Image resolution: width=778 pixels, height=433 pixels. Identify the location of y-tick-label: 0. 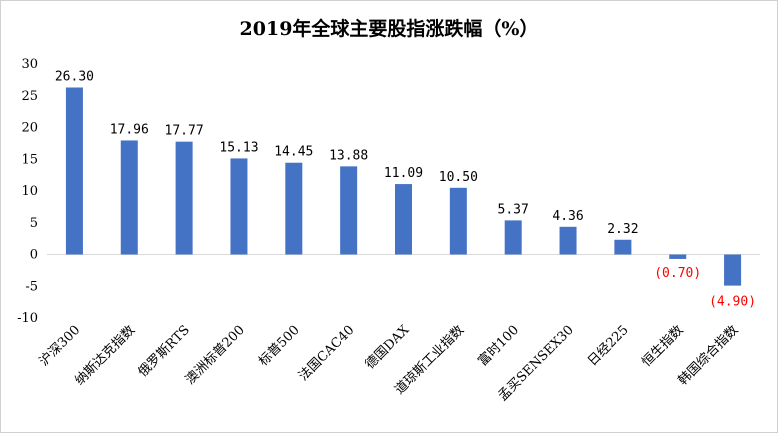
(34, 255).